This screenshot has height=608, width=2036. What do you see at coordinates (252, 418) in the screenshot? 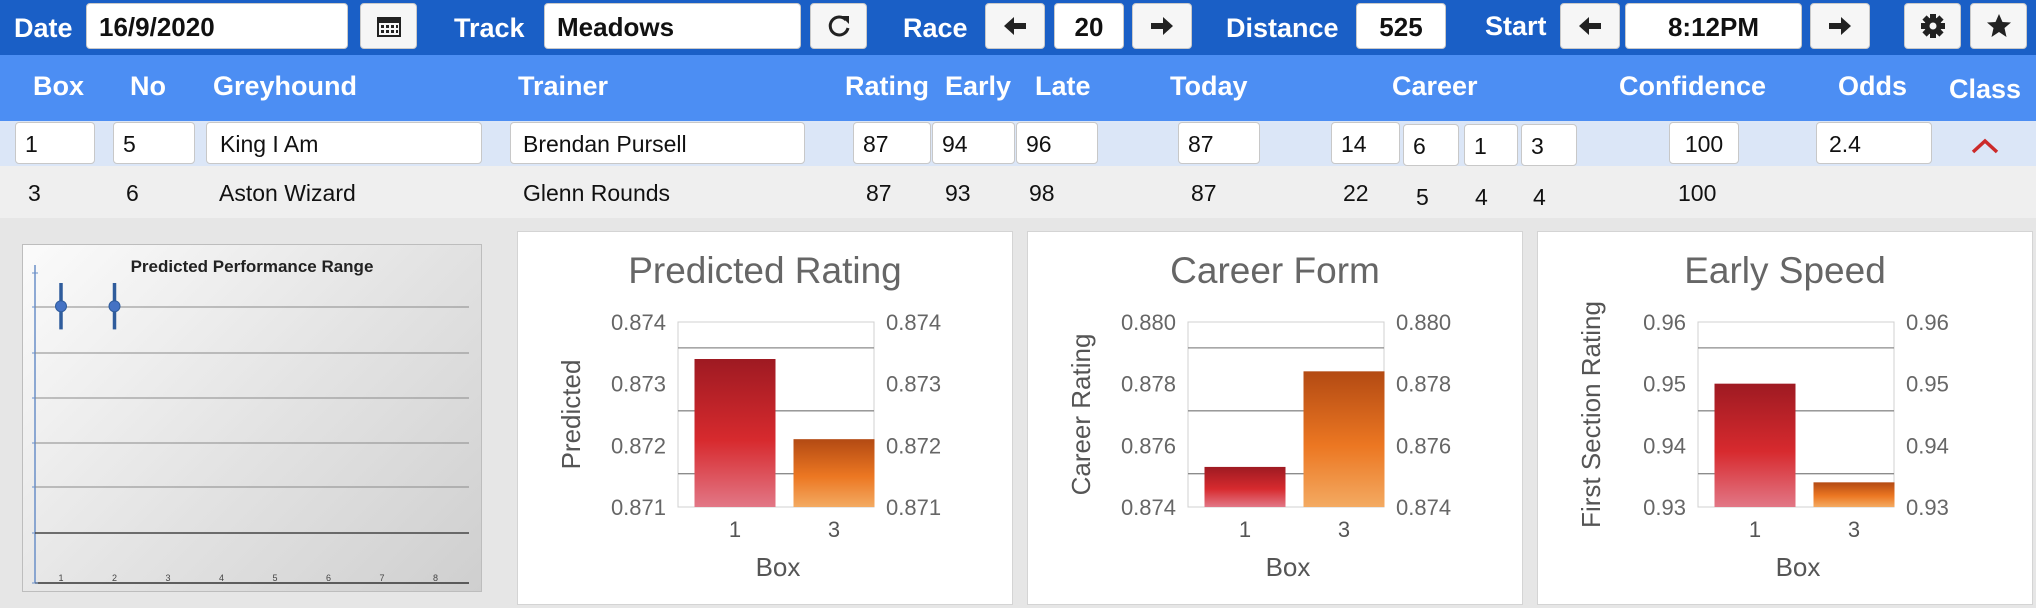
I see `performance-range-chart: Predicted Performance Range 1 2 3 4 5 6 7 8` at bounding box center [252, 418].